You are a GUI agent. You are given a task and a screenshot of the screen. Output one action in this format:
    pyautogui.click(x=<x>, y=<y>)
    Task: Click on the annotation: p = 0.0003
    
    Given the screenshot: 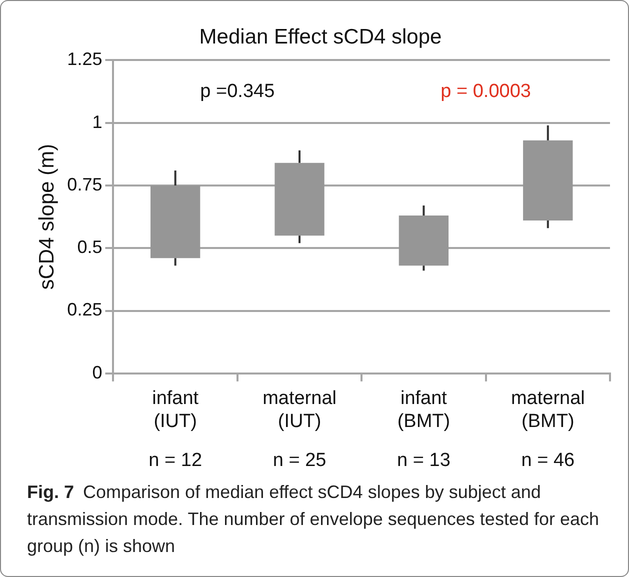 What is the action you would take?
    pyautogui.click(x=485, y=91)
    